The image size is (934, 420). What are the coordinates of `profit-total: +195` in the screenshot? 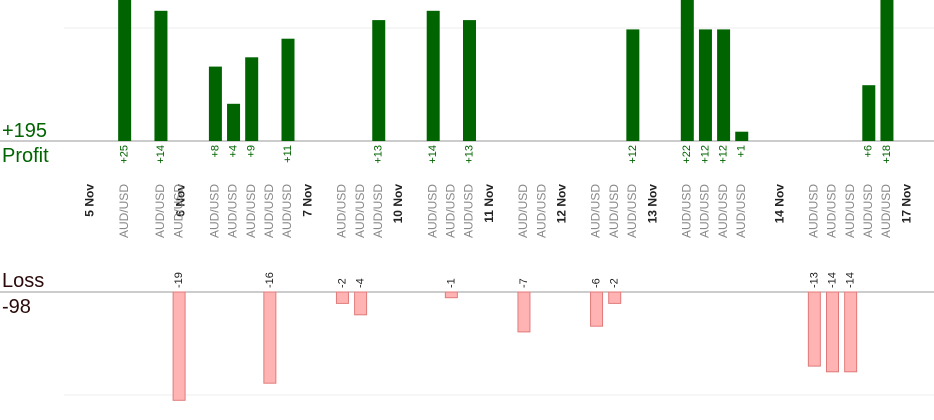 It's located at (25, 131).